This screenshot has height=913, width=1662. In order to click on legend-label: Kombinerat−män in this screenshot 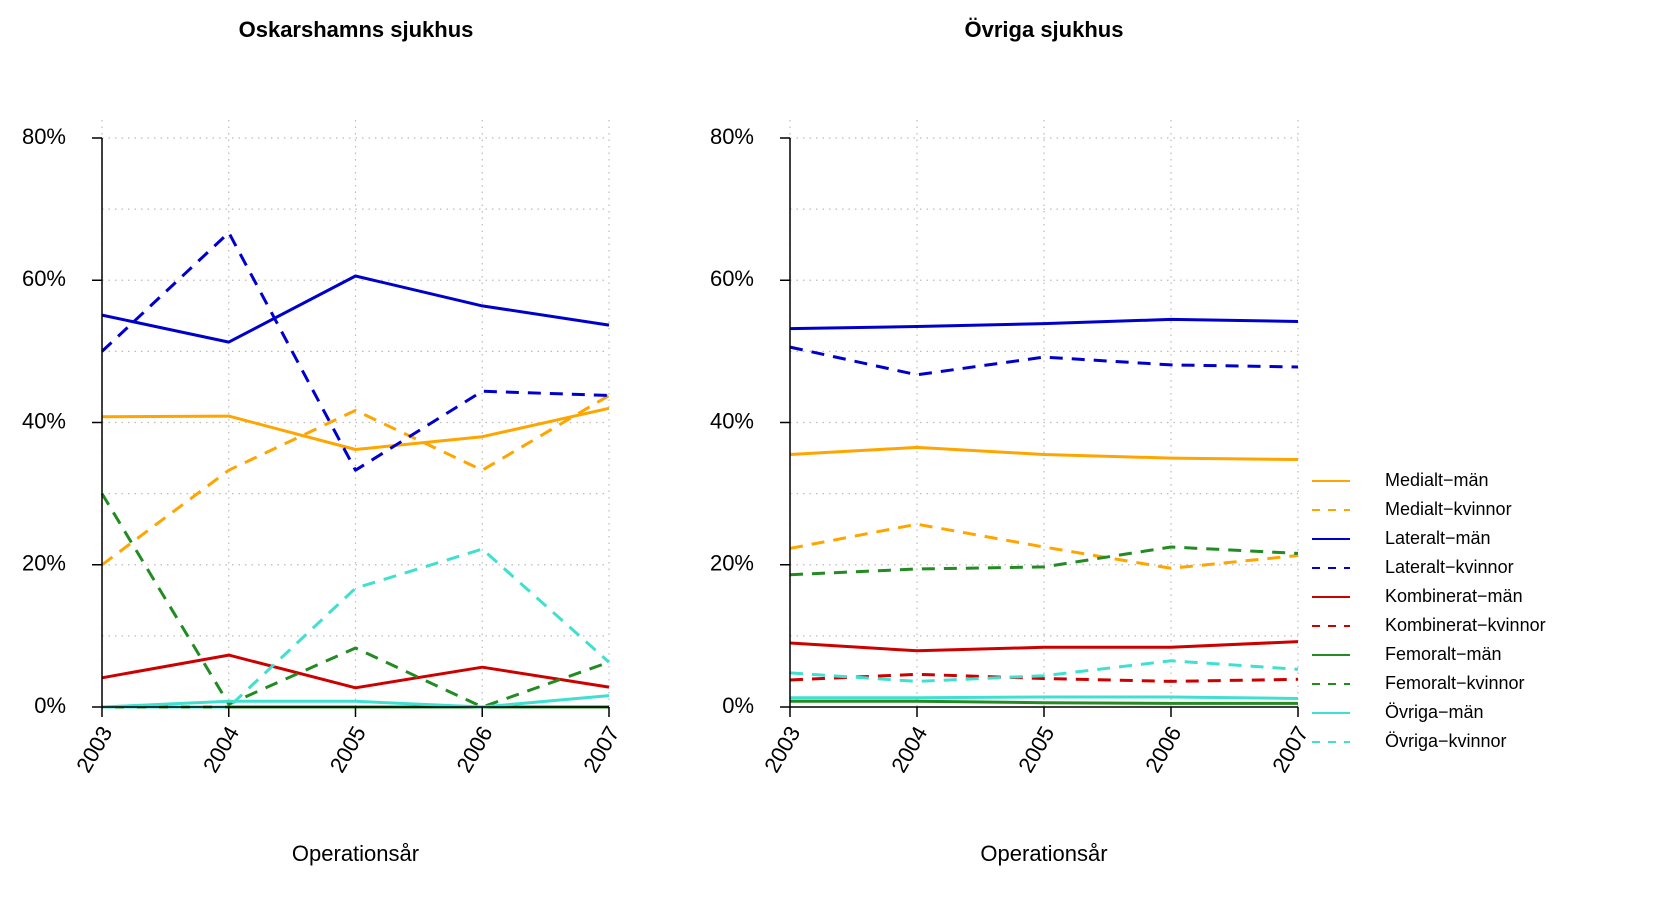, I will do `click(1454, 596)`.